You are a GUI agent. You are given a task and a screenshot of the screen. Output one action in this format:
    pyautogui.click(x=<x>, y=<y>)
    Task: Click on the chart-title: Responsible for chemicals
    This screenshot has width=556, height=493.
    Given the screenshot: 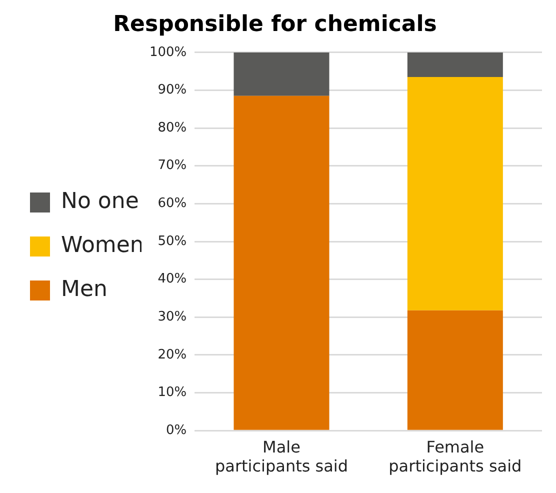 What is the action you would take?
    pyautogui.click(x=275, y=24)
    